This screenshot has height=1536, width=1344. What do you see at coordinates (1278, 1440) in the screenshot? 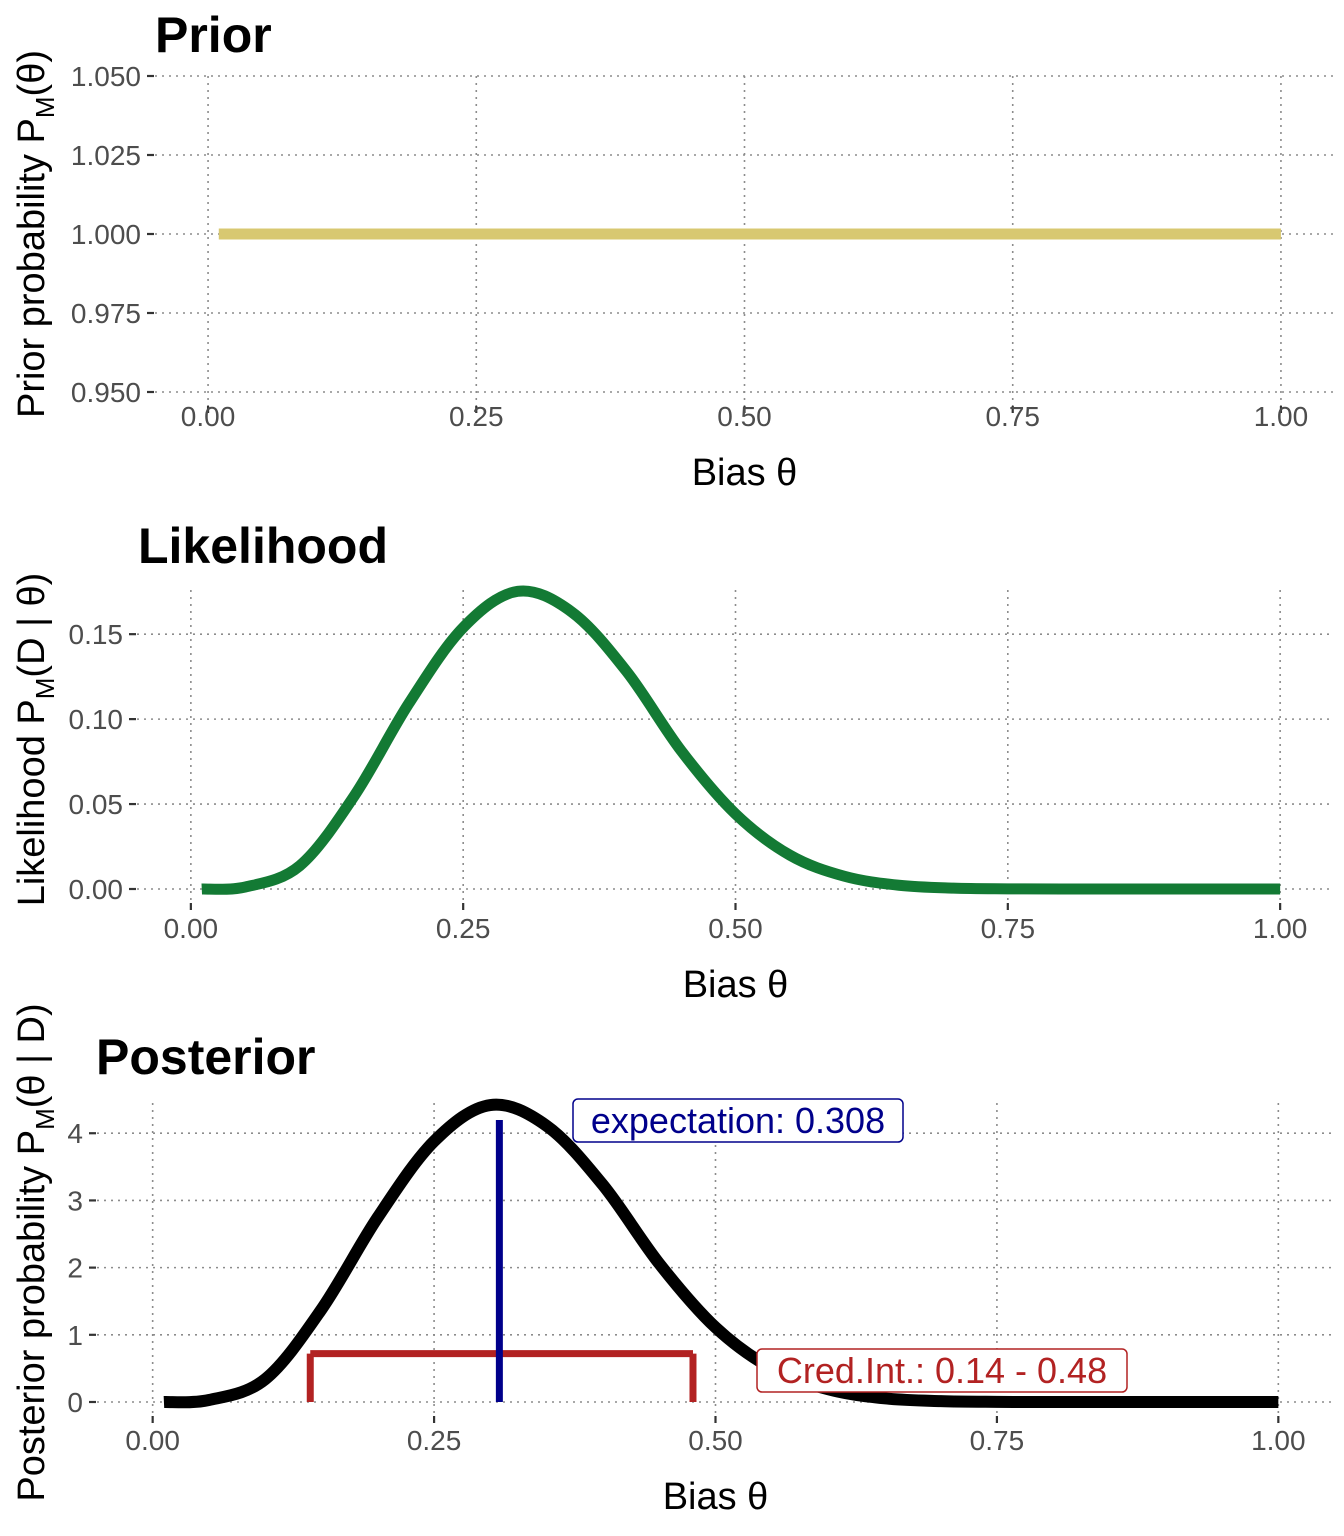
I see `posterior-x-tick-label: 1.00` at bounding box center [1278, 1440].